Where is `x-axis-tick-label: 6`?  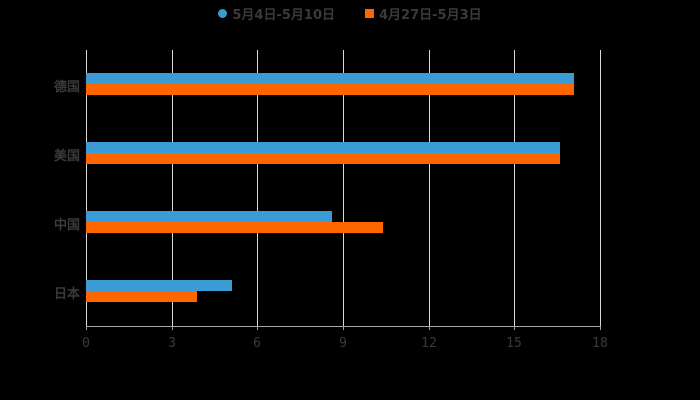 x-axis-tick-label: 6 is located at coordinates (257, 343).